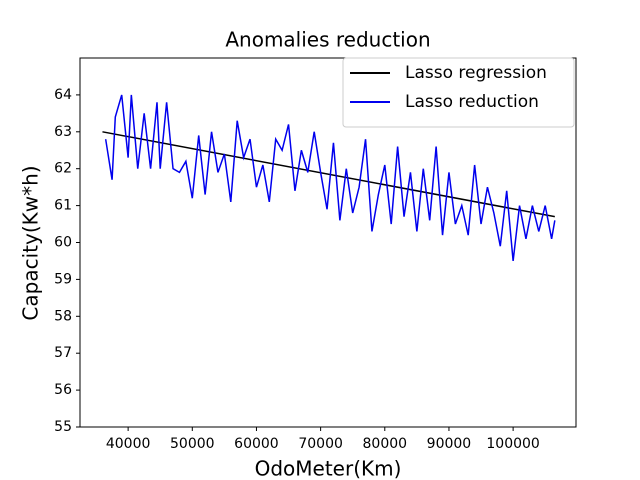 Image resolution: width=640 pixels, height=480 pixels. I want to click on legend-label: Lasso regression, so click(476, 73).